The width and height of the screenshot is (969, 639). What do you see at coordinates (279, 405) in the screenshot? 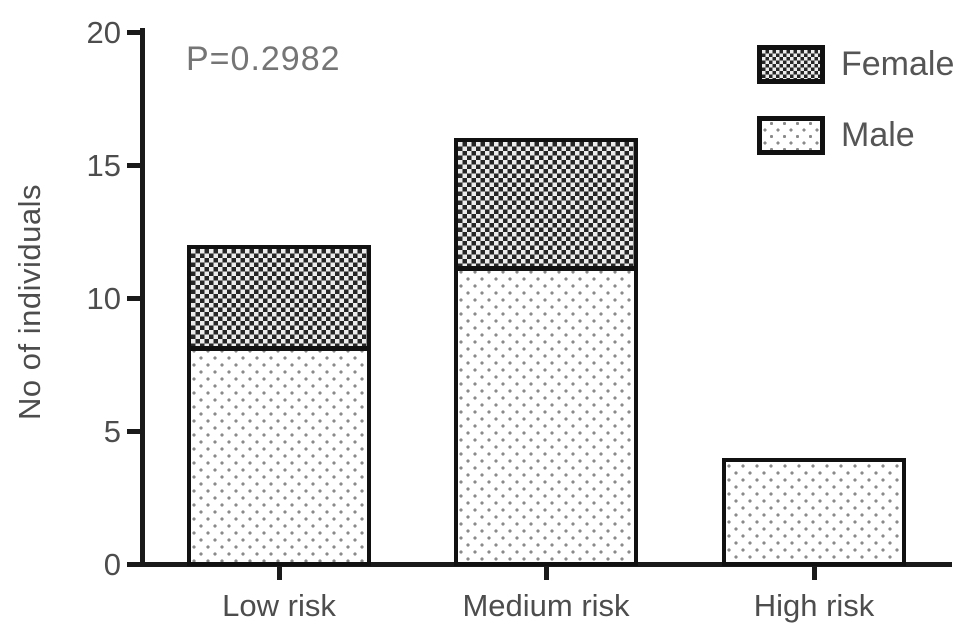
I see `bar-low-risk` at bounding box center [279, 405].